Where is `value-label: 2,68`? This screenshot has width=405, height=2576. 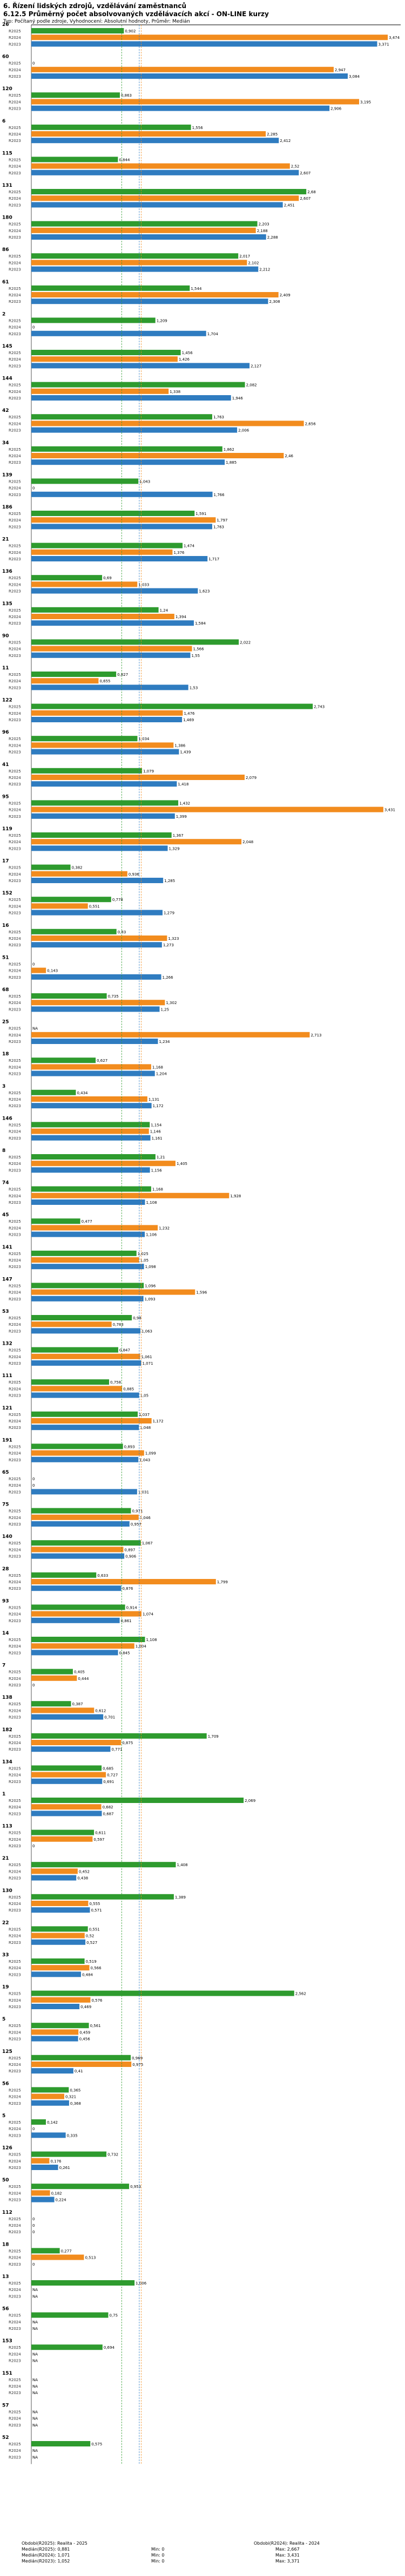
value-label: 2,68 is located at coordinates (311, 192).